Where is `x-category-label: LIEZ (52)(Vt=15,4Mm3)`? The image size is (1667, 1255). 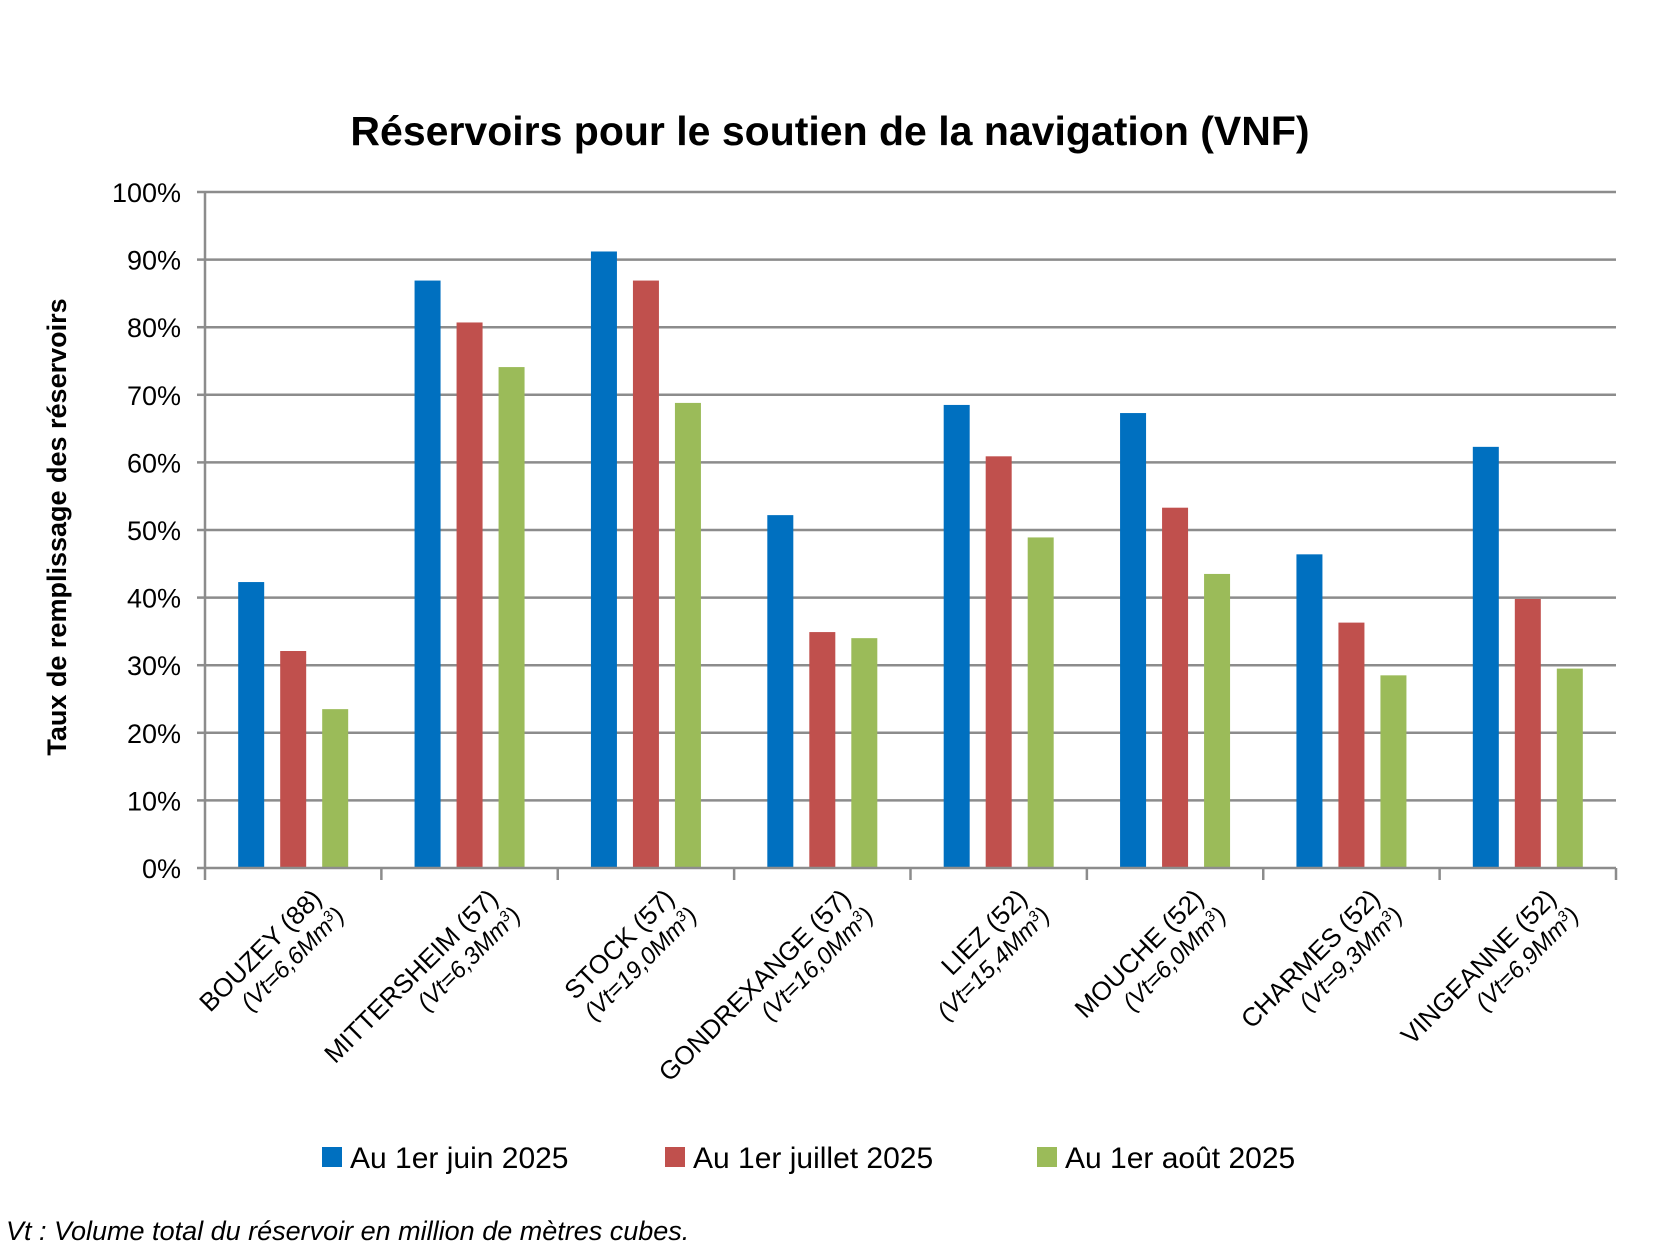
x-category-label: LIEZ (52)(Vt=15,4Mm3) is located at coordinates (994, 954).